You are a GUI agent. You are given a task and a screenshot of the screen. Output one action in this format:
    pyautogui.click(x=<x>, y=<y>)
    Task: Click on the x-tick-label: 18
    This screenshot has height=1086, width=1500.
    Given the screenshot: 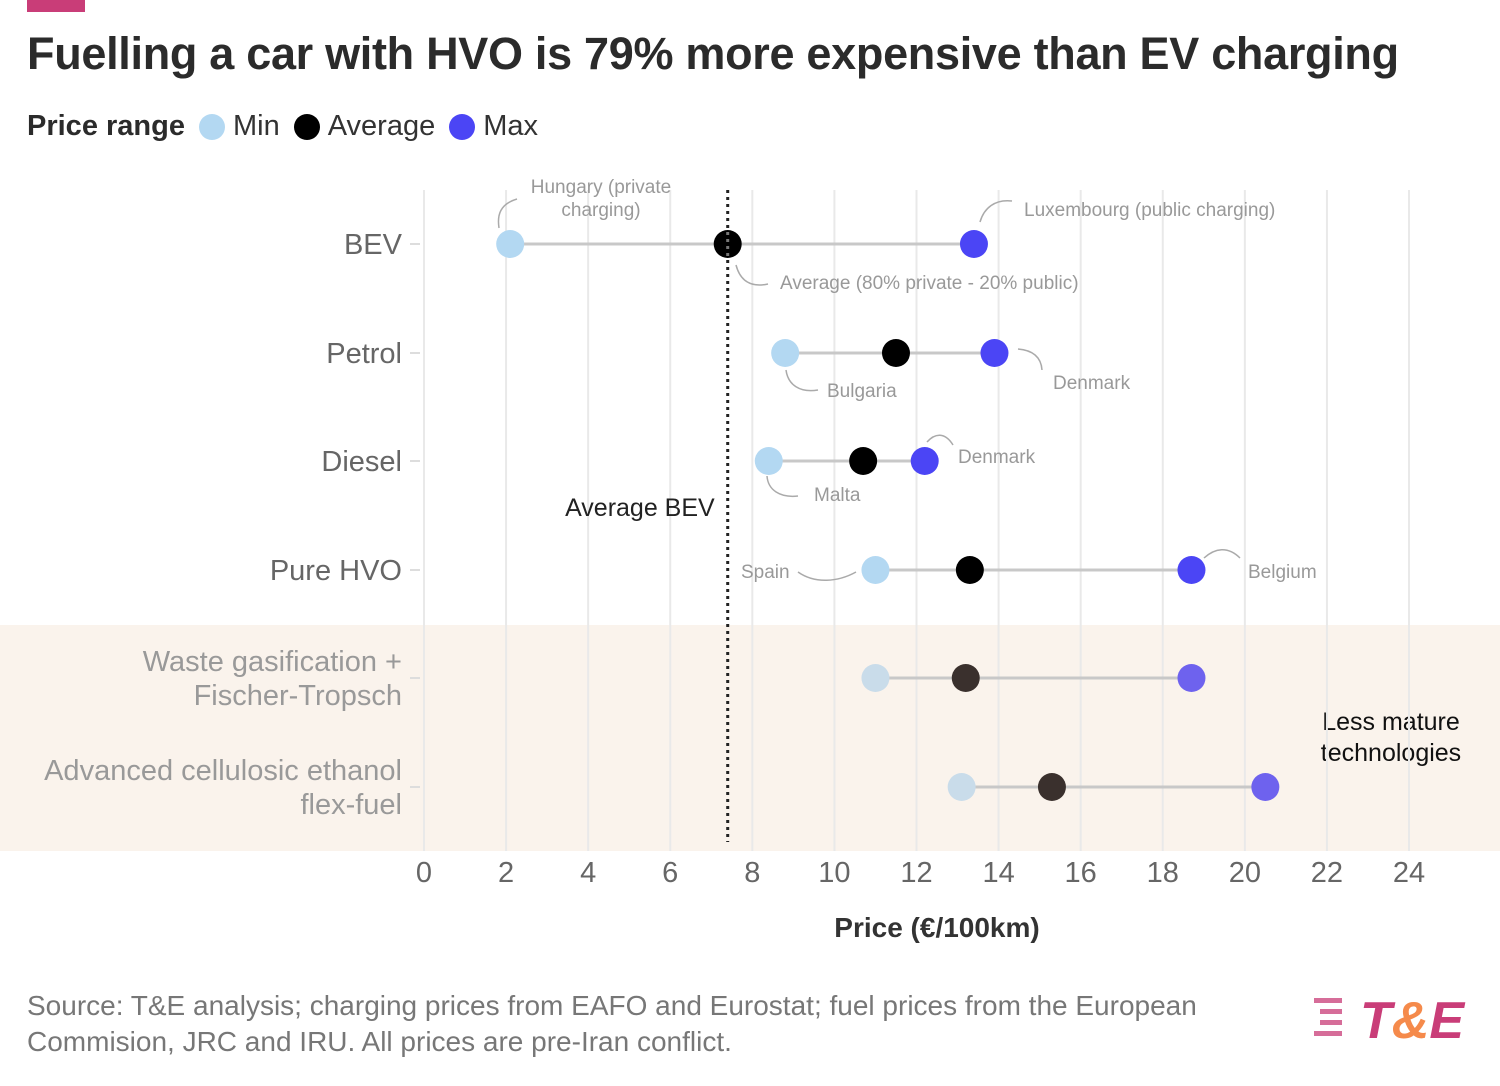 What is the action you would take?
    pyautogui.click(x=1163, y=873)
    